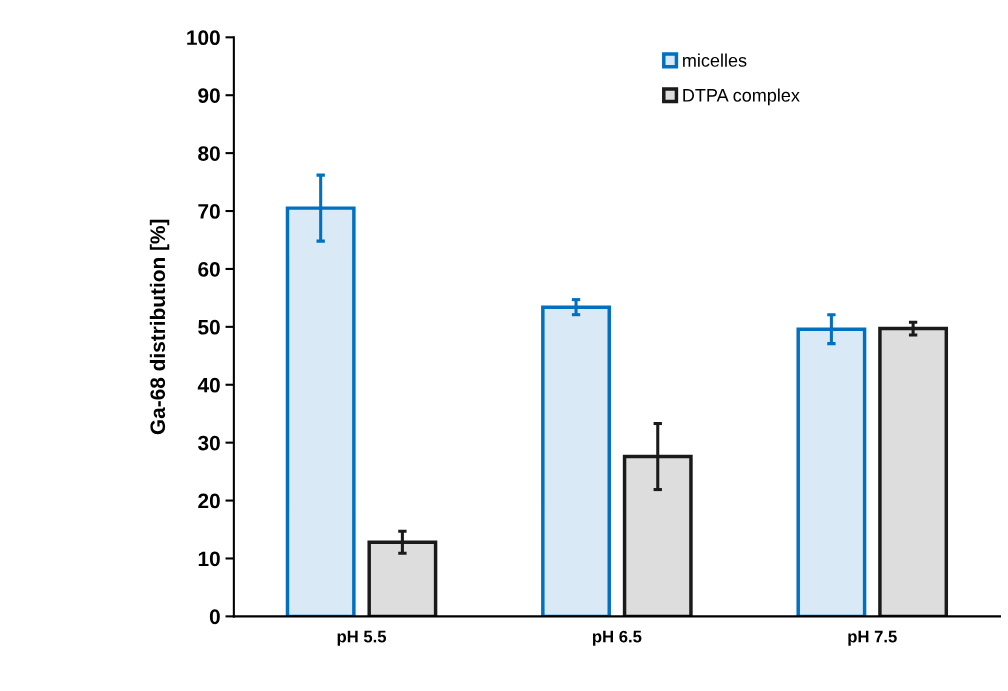  What do you see at coordinates (159, 327) in the screenshot?
I see `y-axis-title: Ga-68 distribution [%]` at bounding box center [159, 327].